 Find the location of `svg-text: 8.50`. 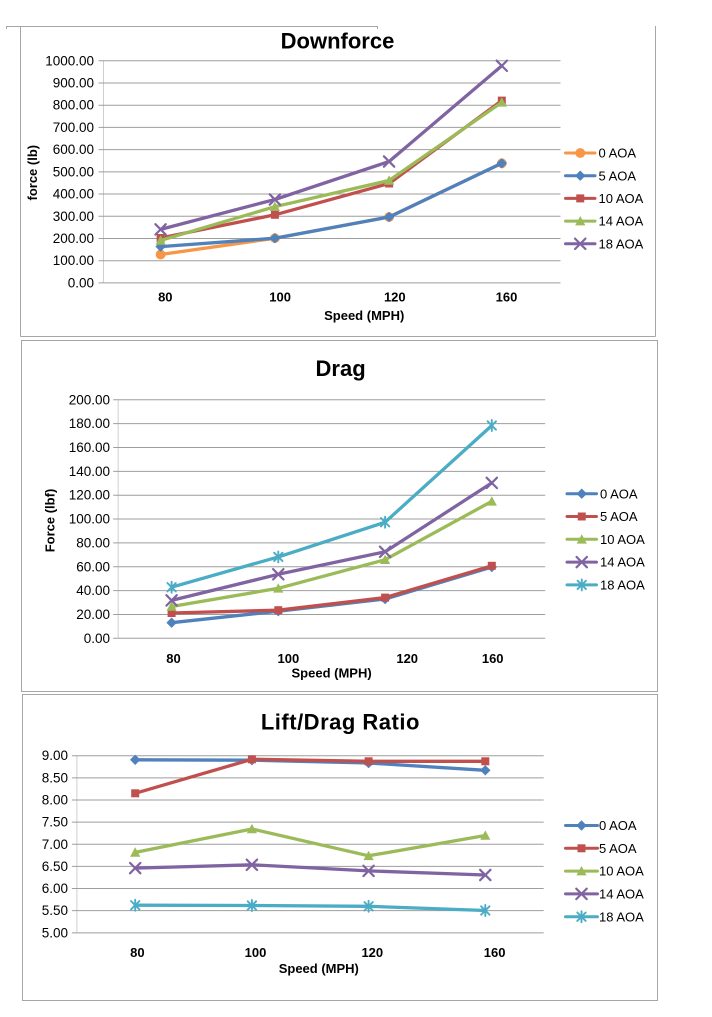

svg-text: 8.50 is located at coordinates (55, 777).